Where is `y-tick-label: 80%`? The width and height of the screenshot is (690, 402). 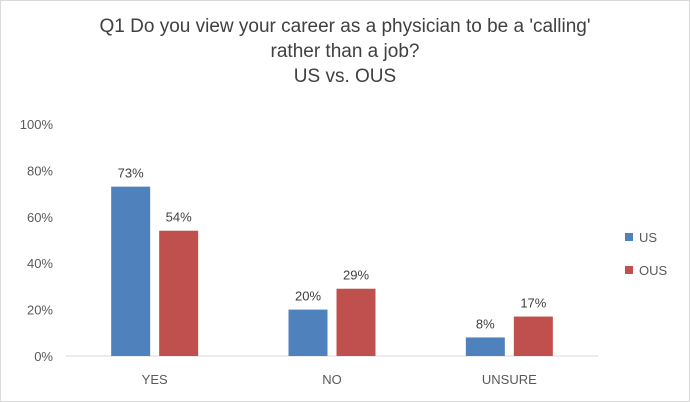 y-tick-label: 80% is located at coordinates (40, 170).